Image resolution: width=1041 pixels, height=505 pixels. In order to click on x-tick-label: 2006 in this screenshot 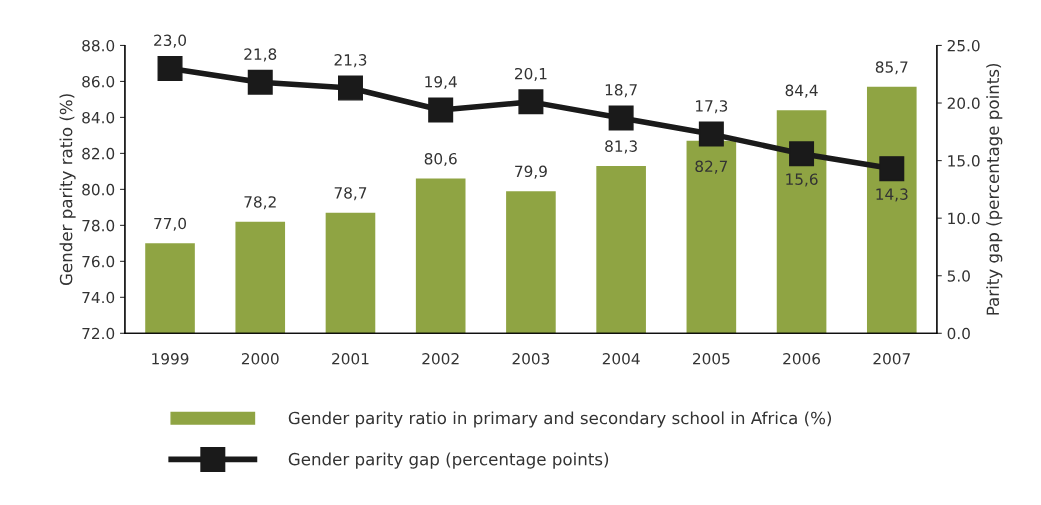, I will do `click(802, 359)`.